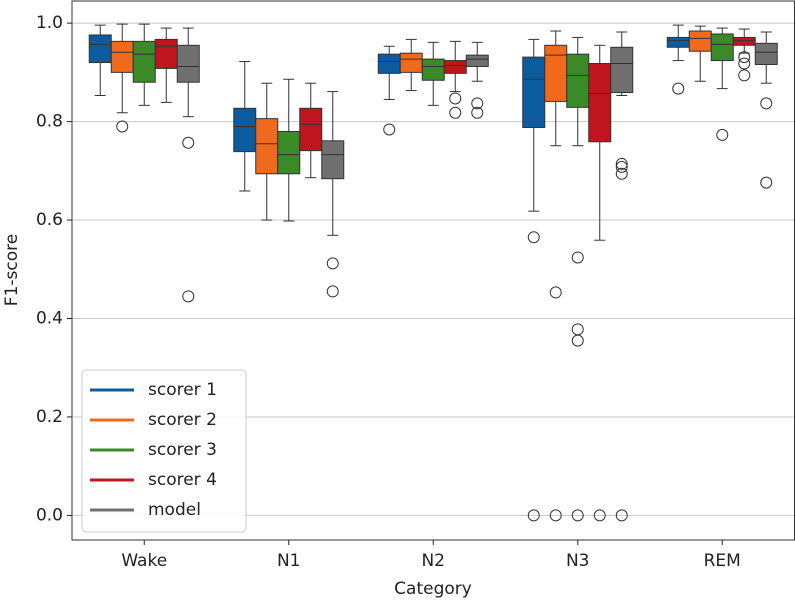  Describe the element at coordinates (433, 589) in the screenshot. I see `x-axis-label: Category` at that location.